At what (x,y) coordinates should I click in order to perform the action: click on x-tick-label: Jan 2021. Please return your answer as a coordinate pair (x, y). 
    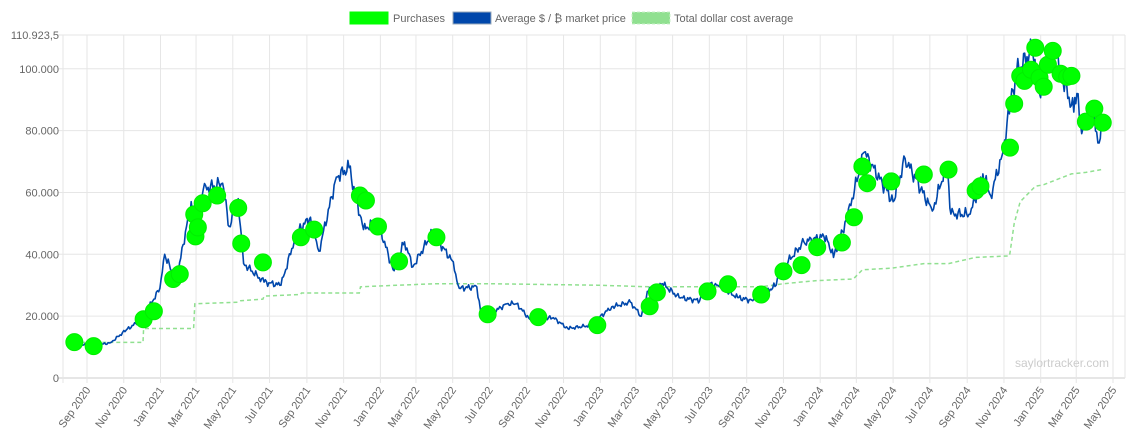
    Looking at the image, I should click on (149, 407).